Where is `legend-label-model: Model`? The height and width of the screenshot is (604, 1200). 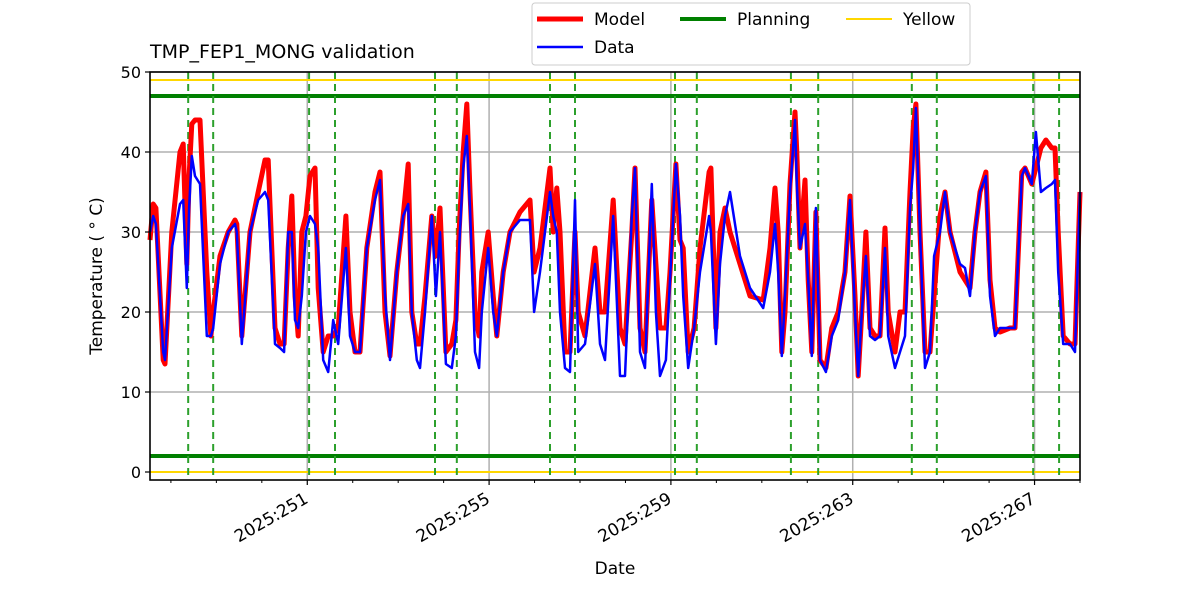 legend-label-model: Model is located at coordinates (619, 20).